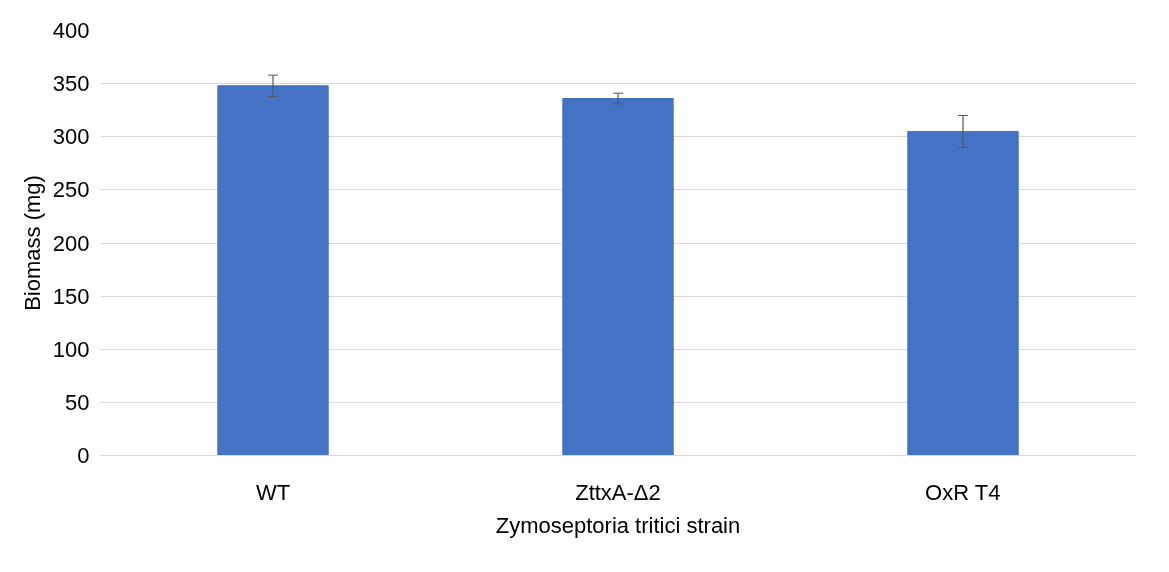  I want to click on y-tick-label: 100, so click(71, 349).